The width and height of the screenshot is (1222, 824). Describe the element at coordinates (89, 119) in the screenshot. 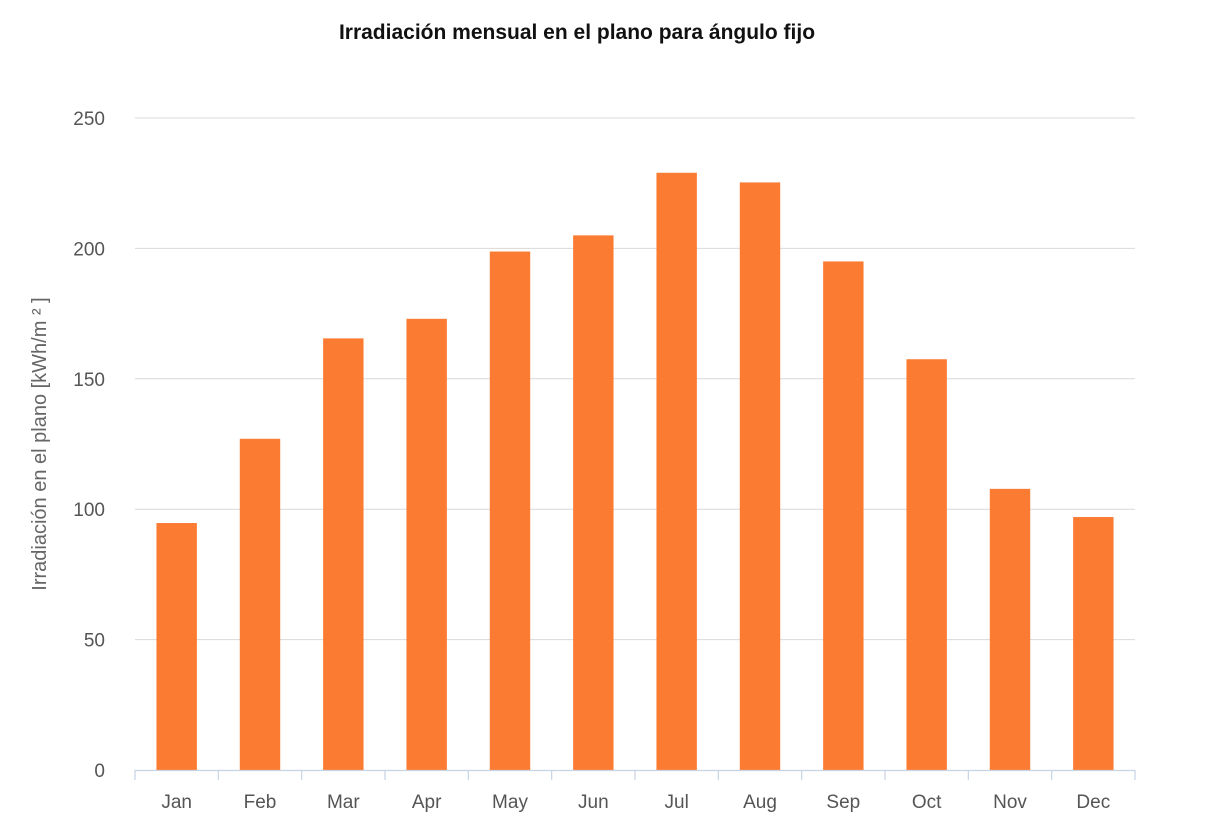

I see `y-tick-label: 250` at that location.